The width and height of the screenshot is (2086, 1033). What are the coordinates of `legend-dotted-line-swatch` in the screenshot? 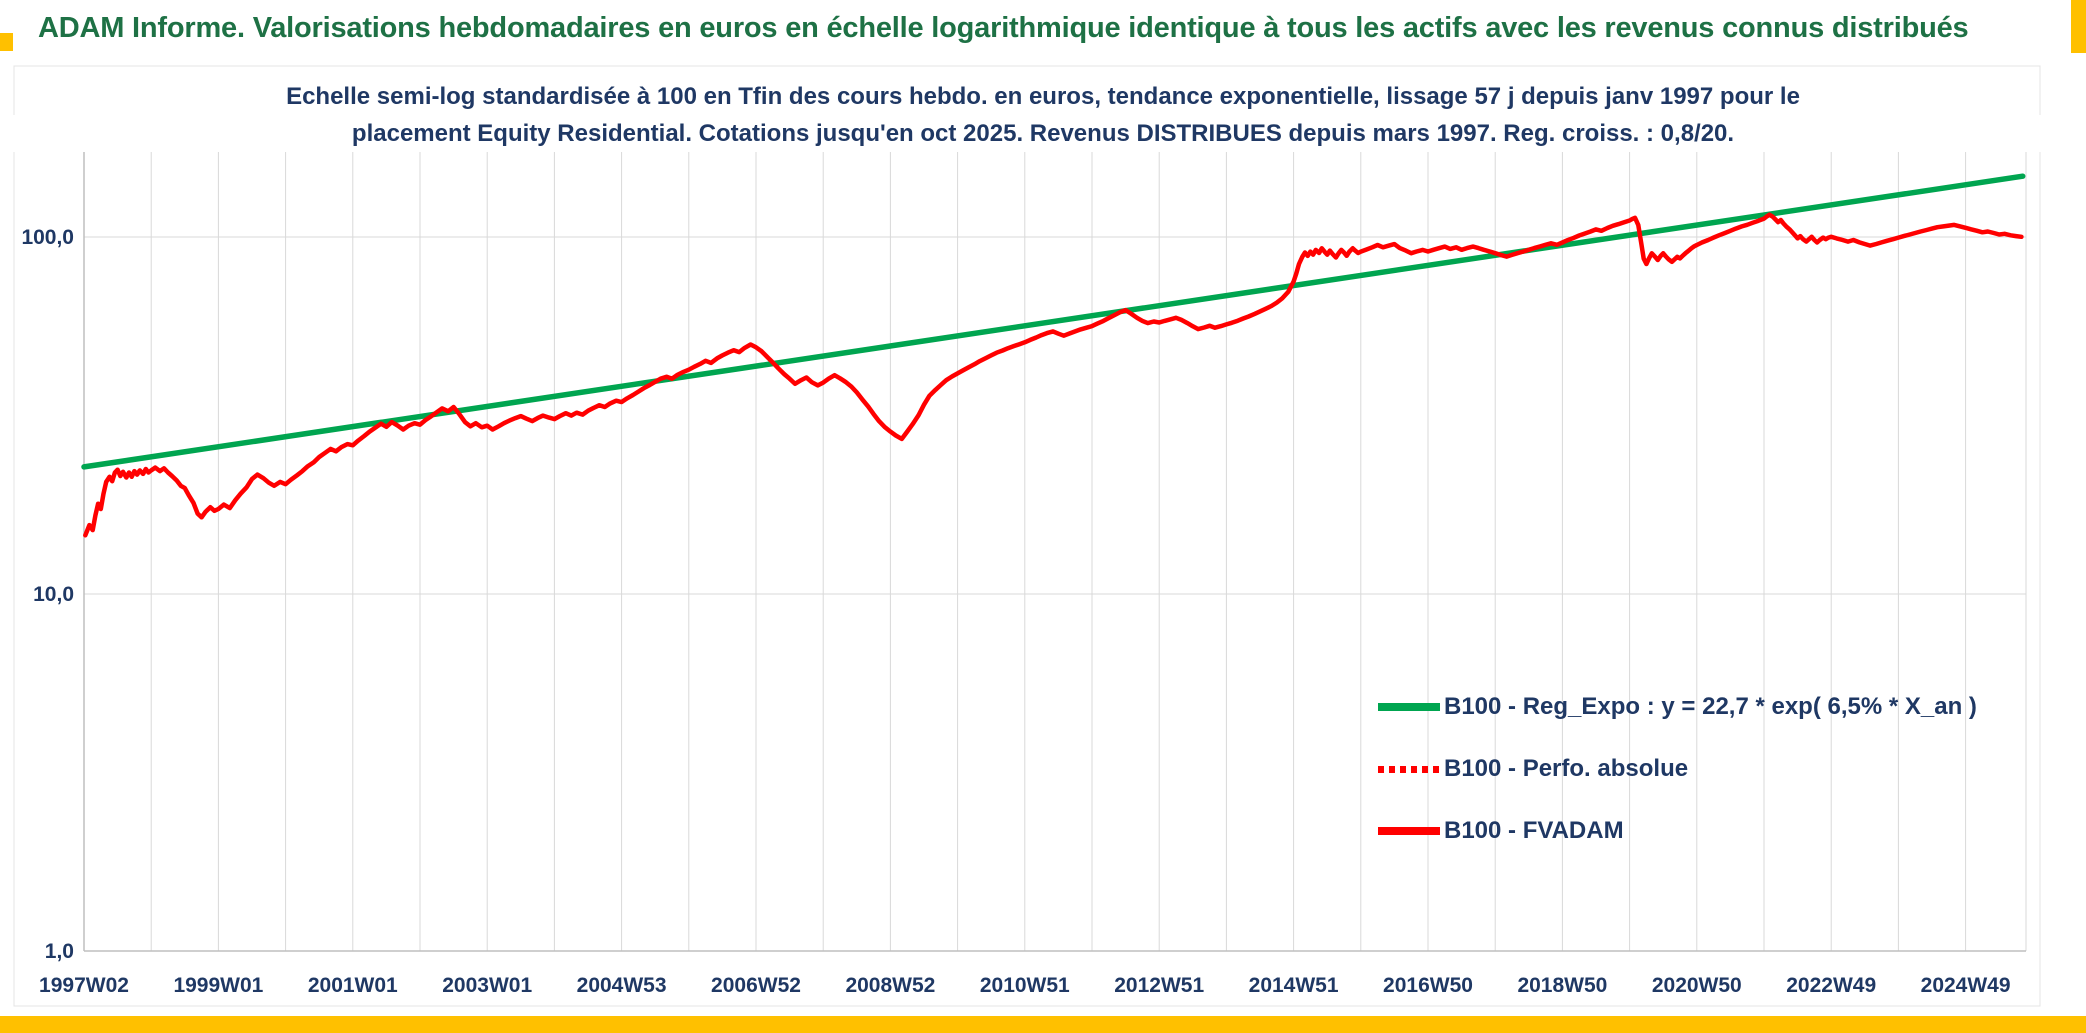 It's located at (1409, 769).